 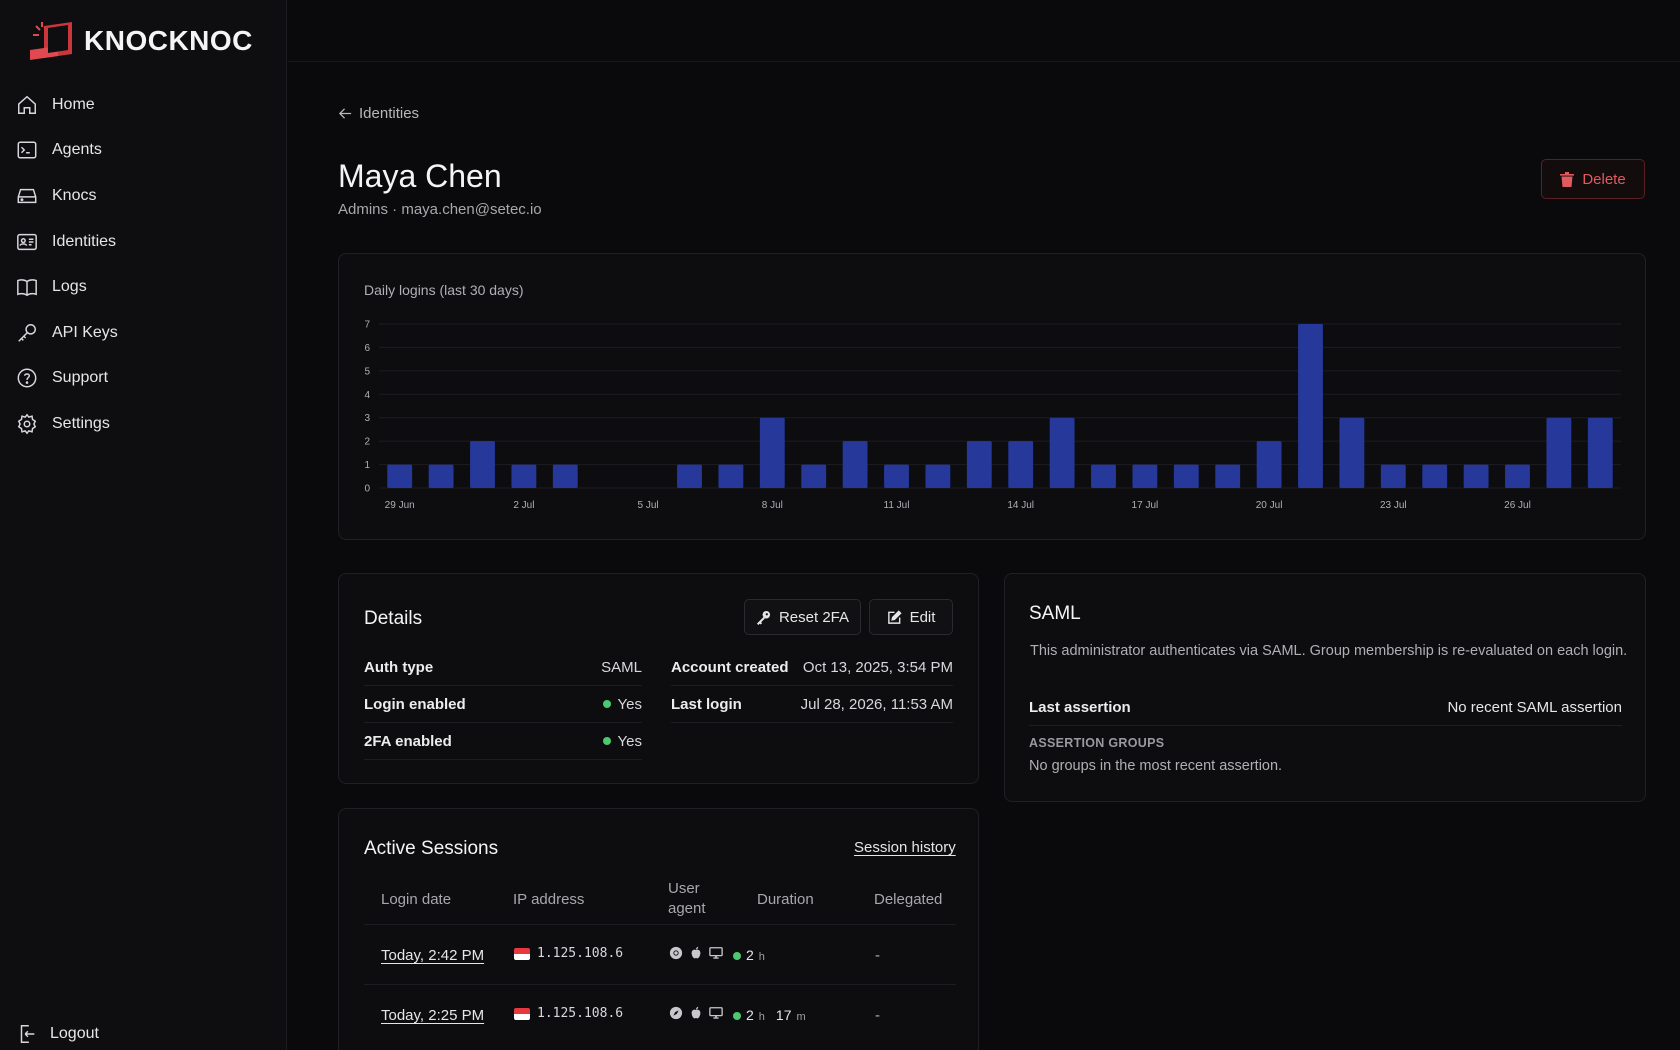 I want to click on sidebar-item-label: API Keys, so click(x=85, y=332).